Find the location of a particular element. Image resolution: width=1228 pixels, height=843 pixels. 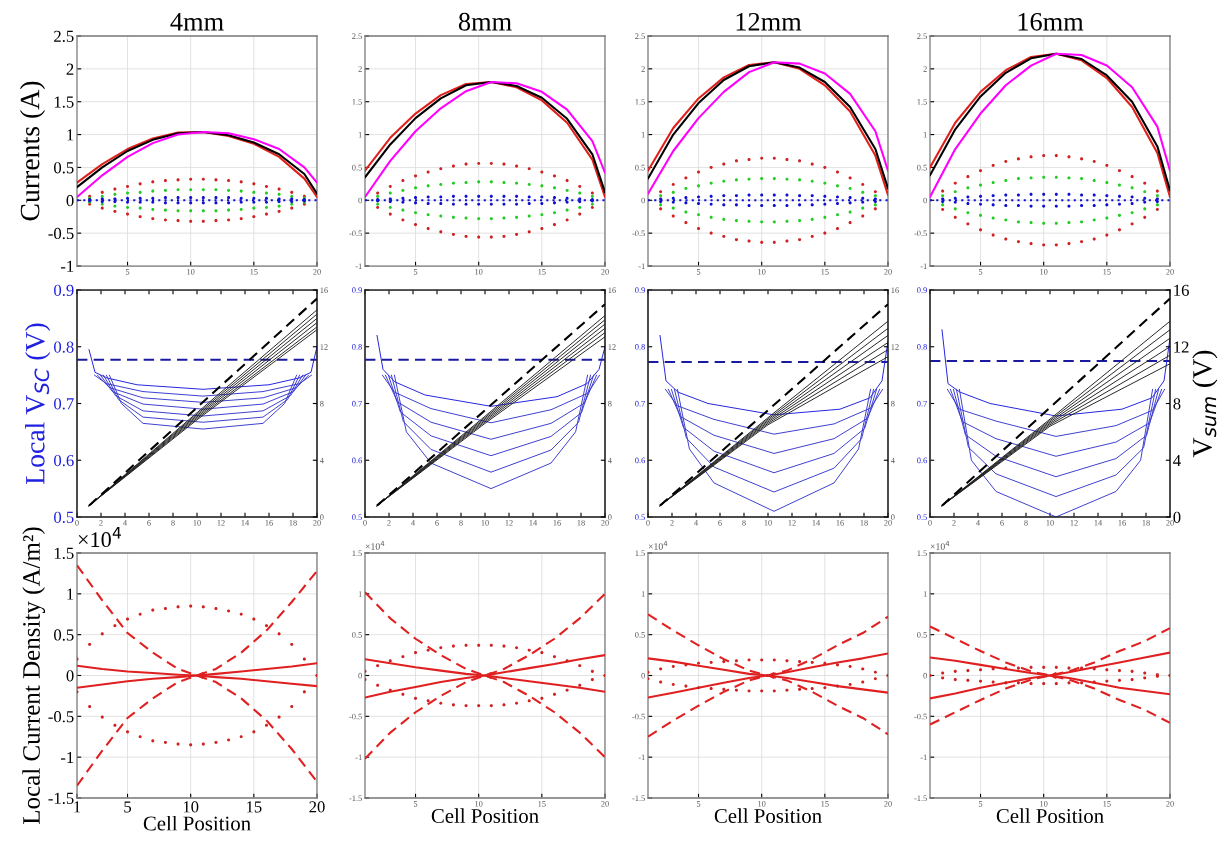

y-axis-title: Local V$_{SC}$ (V) is located at coordinates (38, 404).